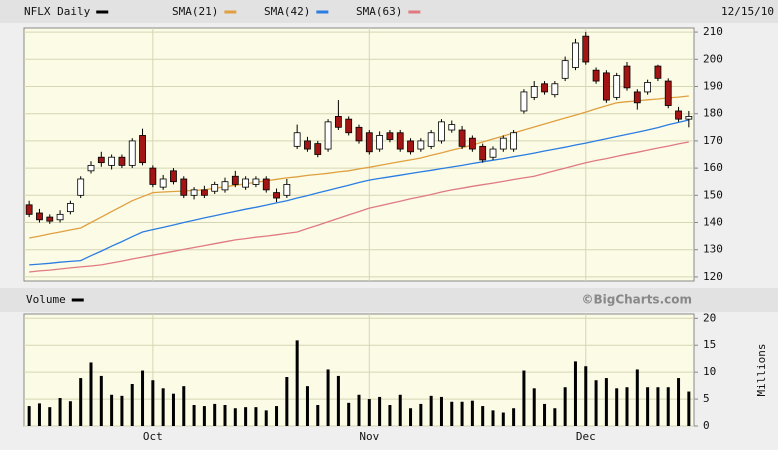  What do you see at coordinates (713, 167) in the screenshot?
I see `y-tick-label: 160` at bounding box center [713, 167].